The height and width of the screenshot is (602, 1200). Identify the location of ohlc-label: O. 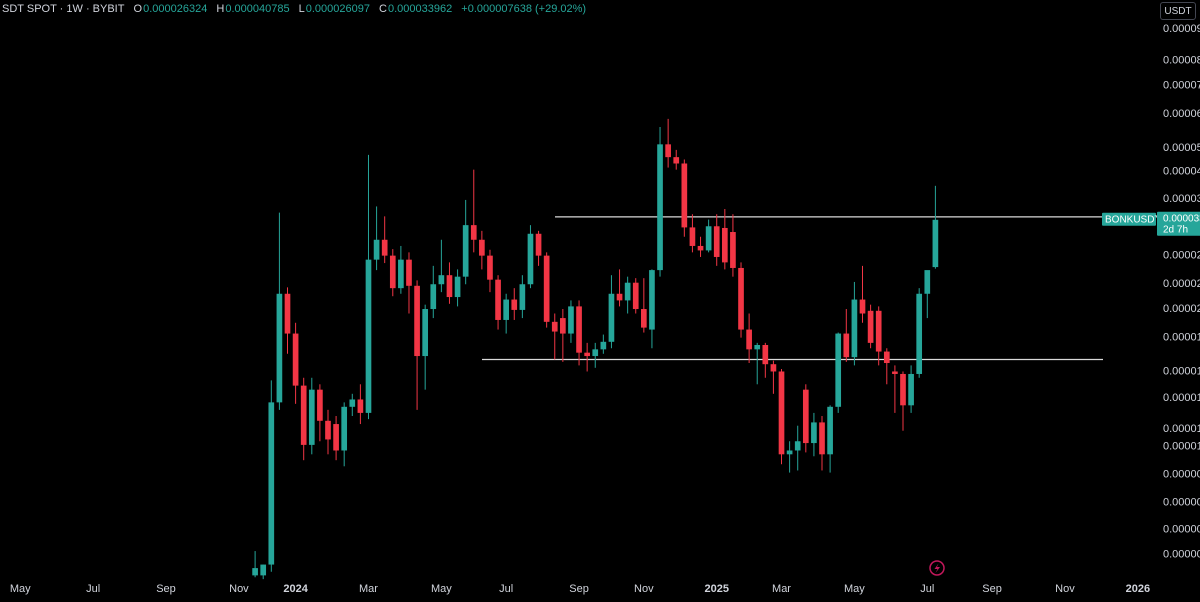
(138, 9).